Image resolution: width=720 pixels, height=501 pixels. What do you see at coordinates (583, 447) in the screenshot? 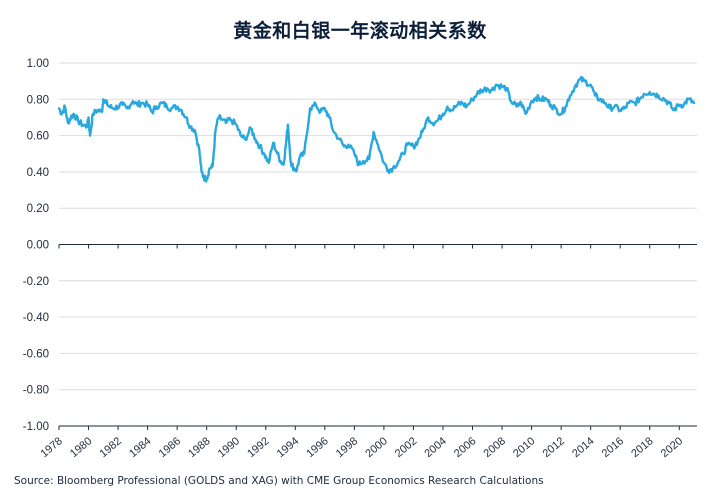
I see `x-tick-label: 2014` at bounding box center [583, 447].